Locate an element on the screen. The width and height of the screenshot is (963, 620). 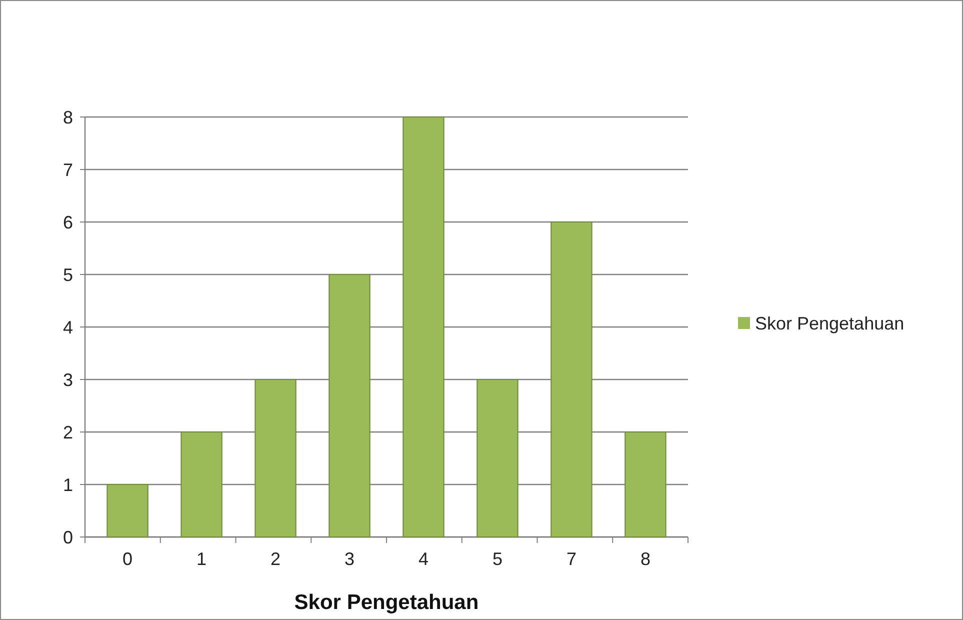
y-tick-label: 7 is located at coordinates (67, 170).